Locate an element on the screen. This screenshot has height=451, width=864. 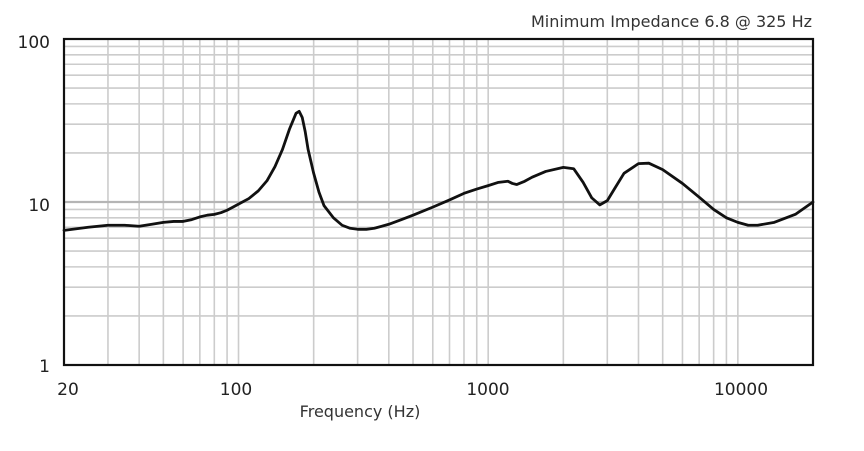
chart-annotation: Minimum Impedance 6.8 @ 325 Hz is located at coordinates (671, 21).